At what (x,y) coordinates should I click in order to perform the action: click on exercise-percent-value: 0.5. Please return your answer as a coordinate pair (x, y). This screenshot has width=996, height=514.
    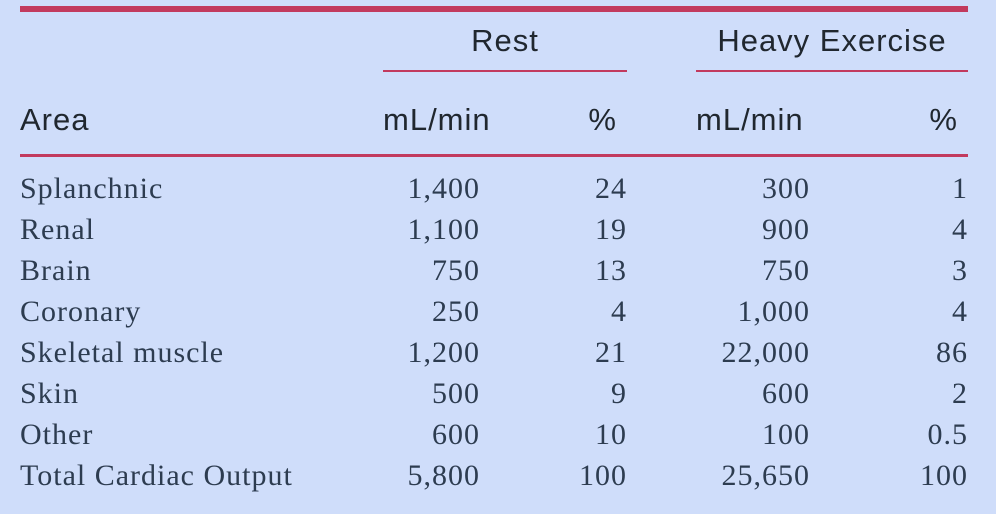
    Looking at the image, I should click on (947, 434).